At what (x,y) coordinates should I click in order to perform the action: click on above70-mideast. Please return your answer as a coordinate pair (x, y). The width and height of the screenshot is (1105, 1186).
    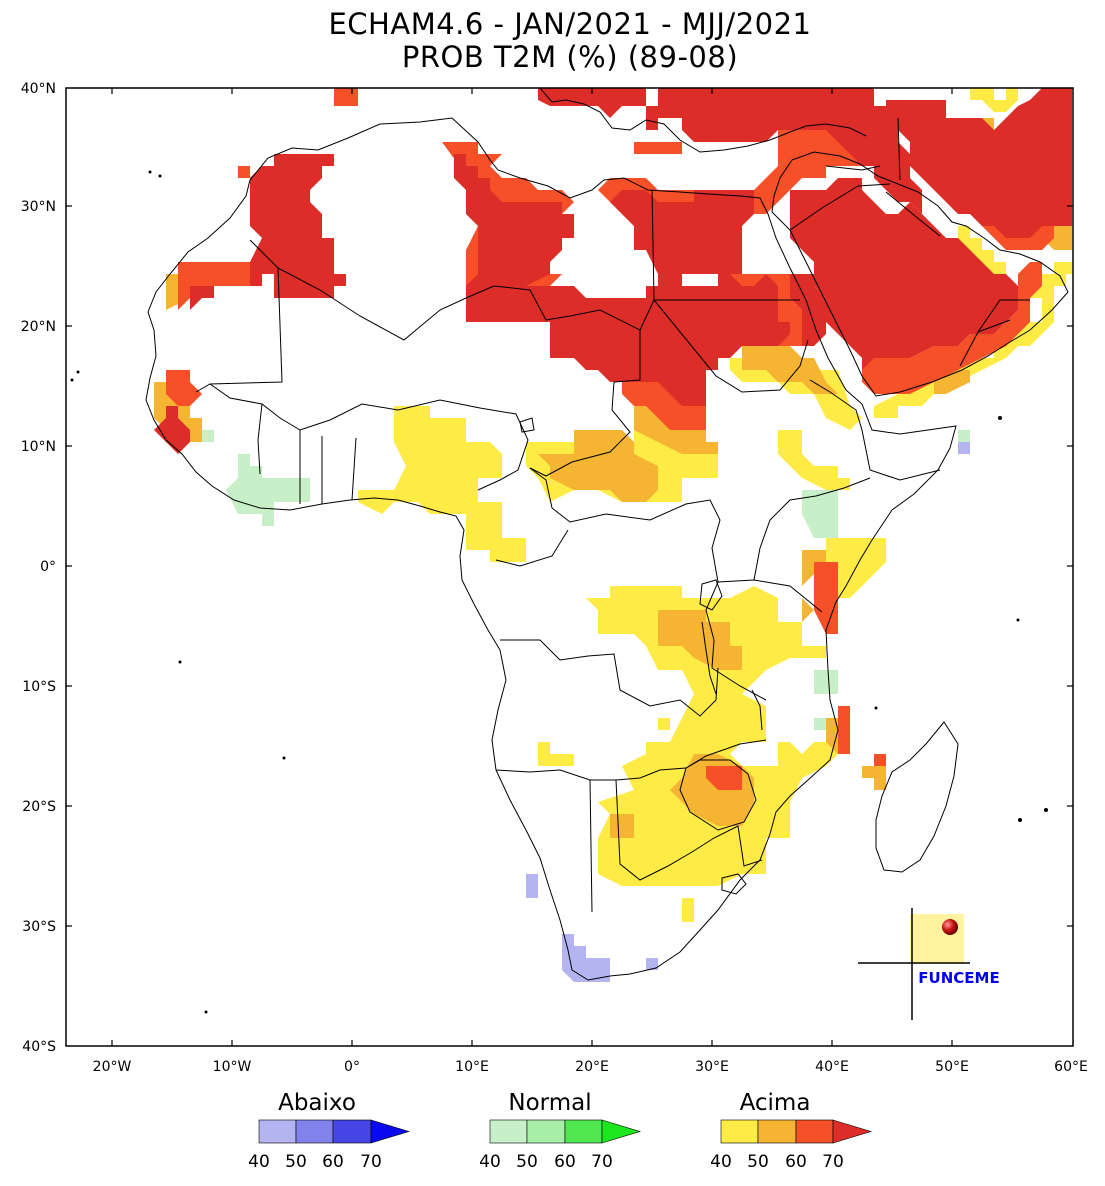
    Looking at the image, I should click on (784, 151).